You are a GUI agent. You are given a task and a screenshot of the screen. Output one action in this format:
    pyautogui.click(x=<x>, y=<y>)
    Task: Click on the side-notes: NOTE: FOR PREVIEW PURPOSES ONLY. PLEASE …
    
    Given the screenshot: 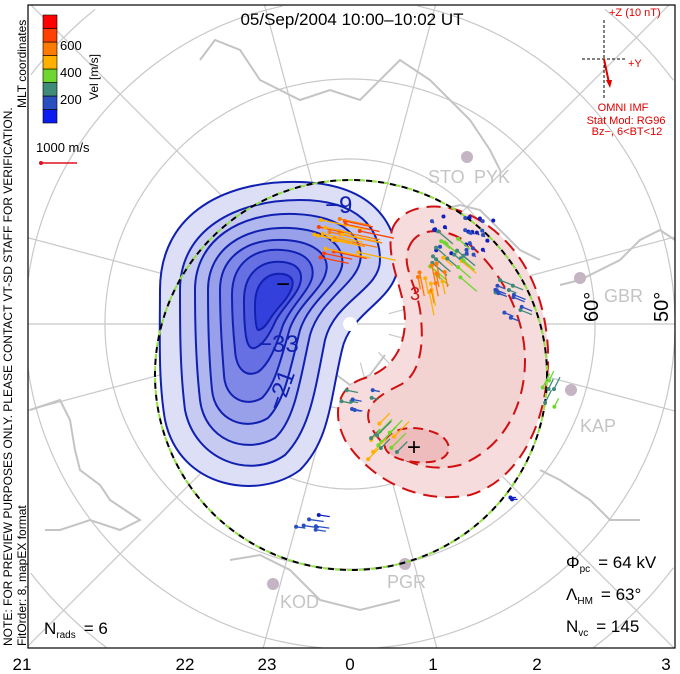 What is the action you would take?
    pyautogui.click(x=15, y=333)
    